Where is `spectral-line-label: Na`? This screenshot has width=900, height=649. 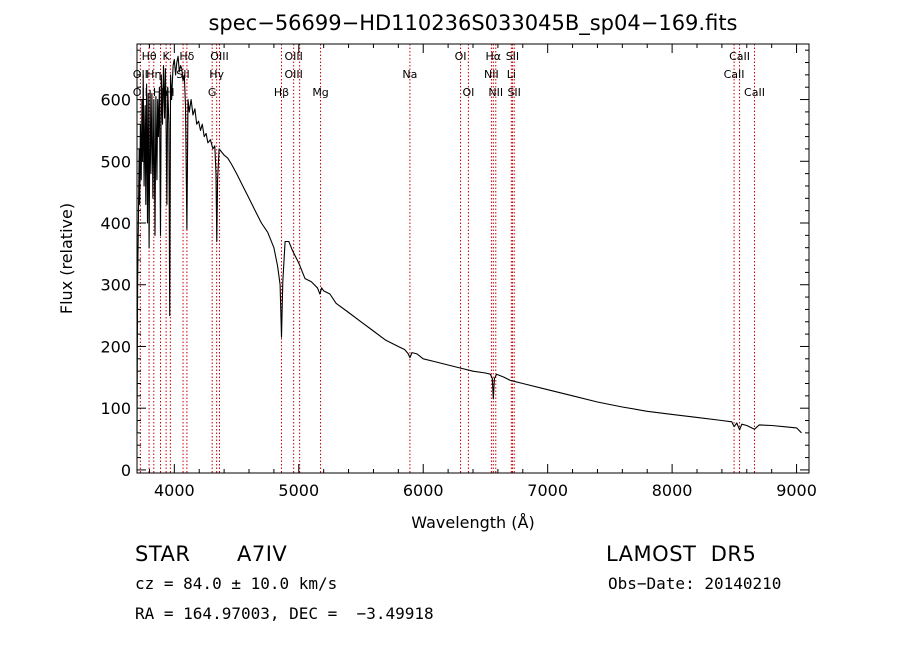
spectral-line-label: Na is located at coordinates (409, 74).